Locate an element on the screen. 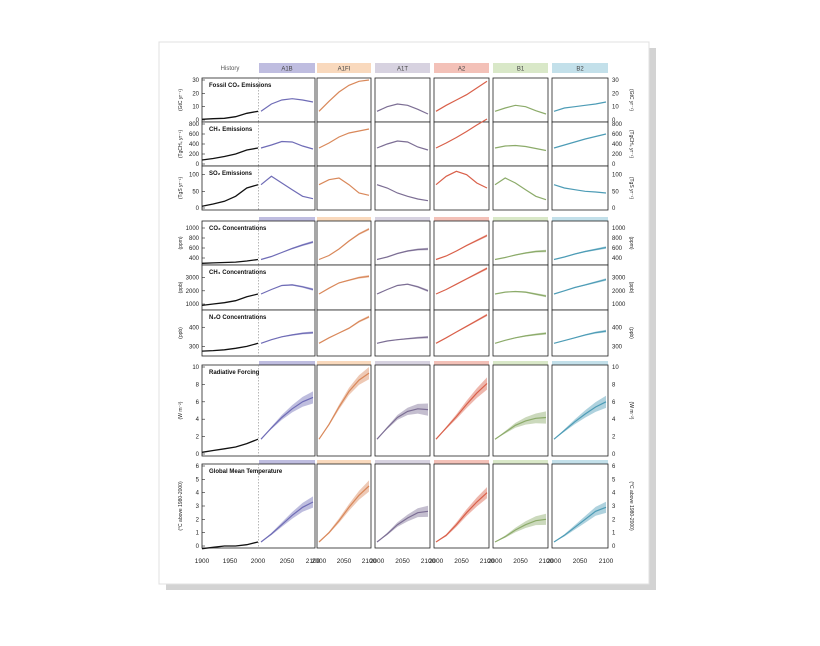 The width and height of the screenshot is (820, 646). y-axis-unit-left: (W m⁻²) is located at coordinates (181, 410).